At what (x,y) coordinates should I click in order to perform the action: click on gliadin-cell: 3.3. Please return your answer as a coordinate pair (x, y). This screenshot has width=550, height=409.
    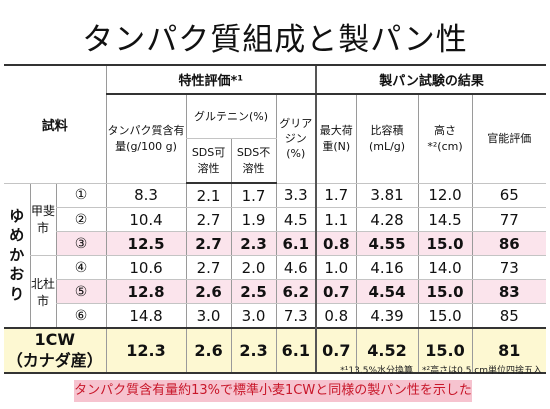
    Looking at the image, I should click on (296, 195).